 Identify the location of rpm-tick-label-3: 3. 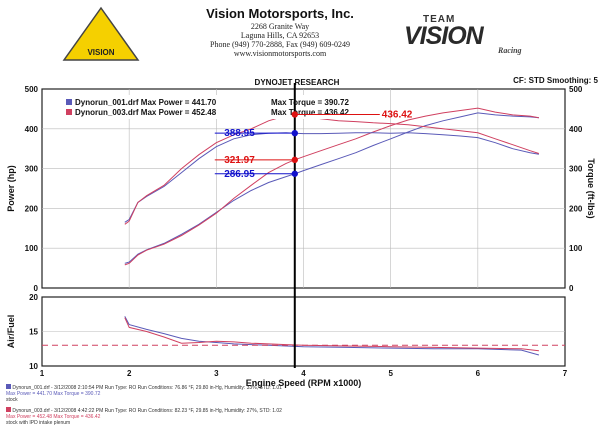
(216, 373).